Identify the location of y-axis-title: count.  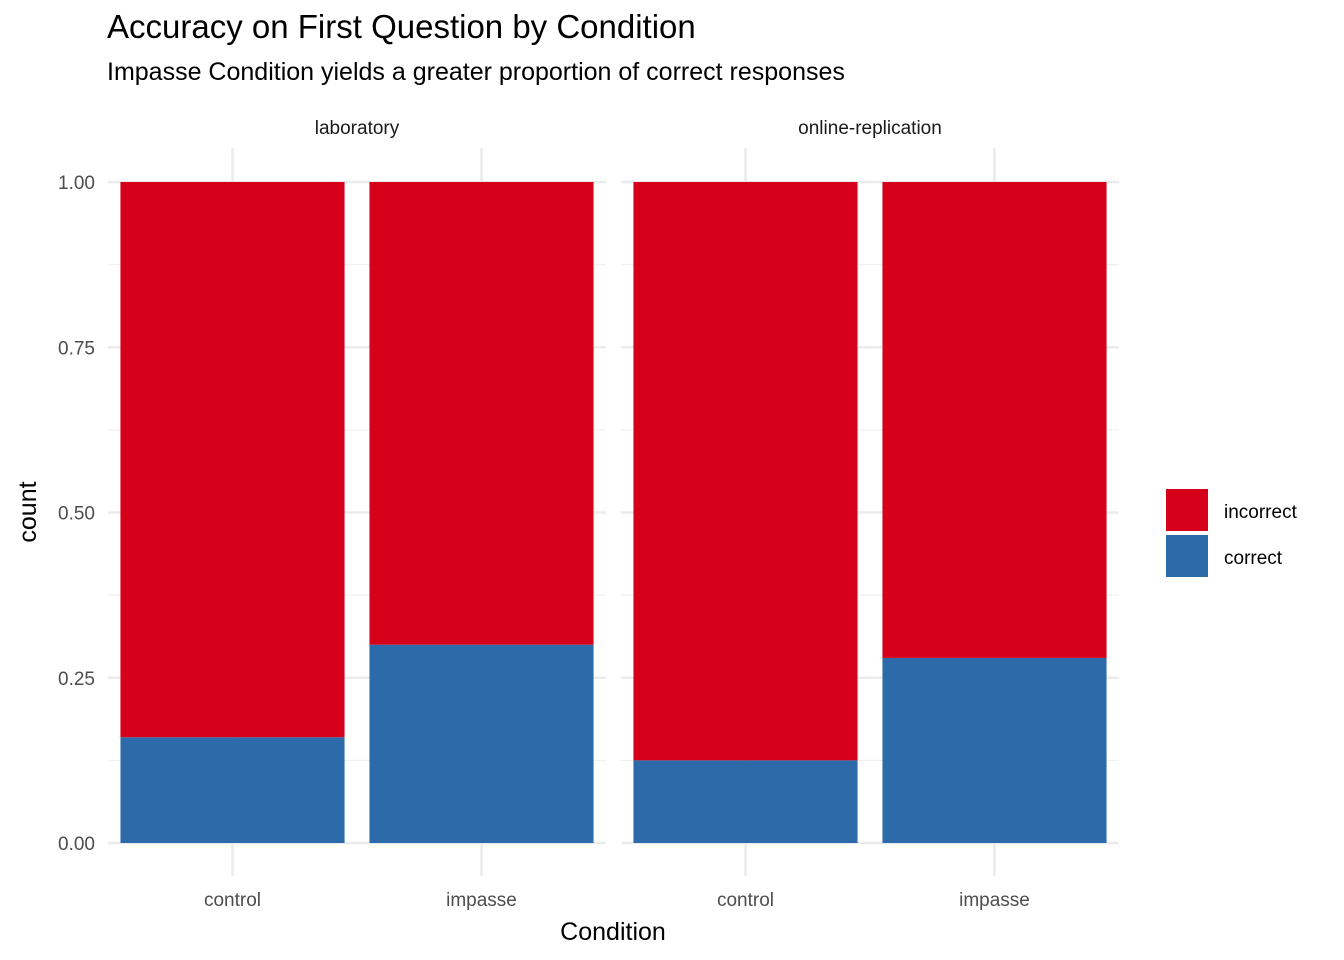
(28, 511).